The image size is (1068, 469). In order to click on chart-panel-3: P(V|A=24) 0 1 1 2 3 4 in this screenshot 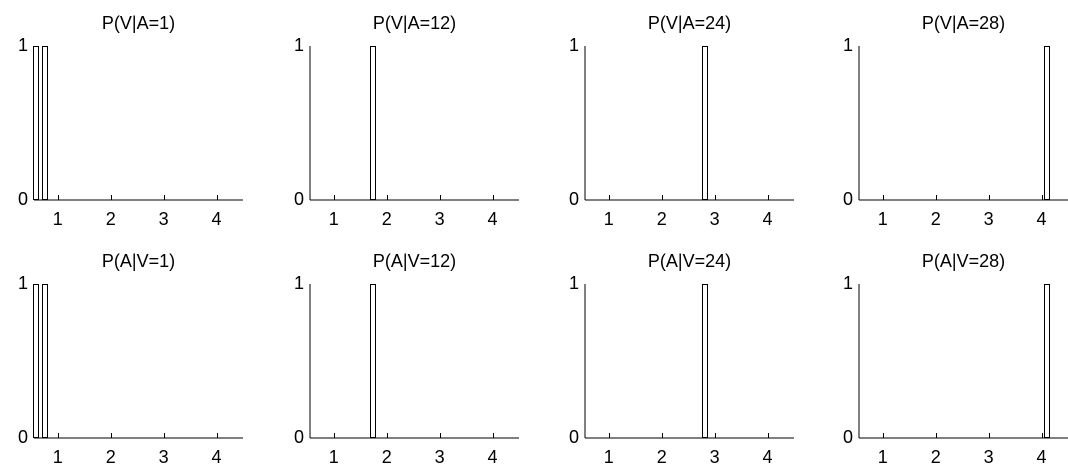, I will do `click(681, 121)`.